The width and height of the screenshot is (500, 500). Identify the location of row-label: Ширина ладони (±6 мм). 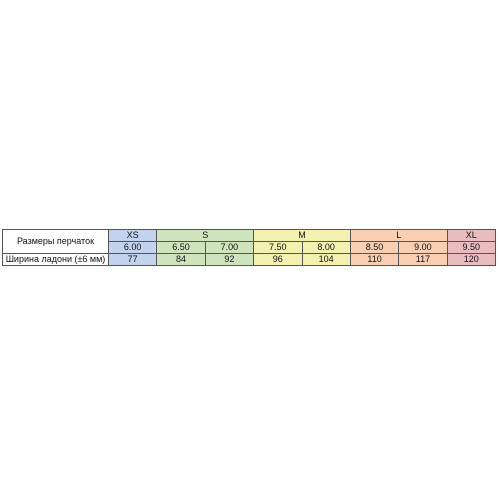
(55, 259).